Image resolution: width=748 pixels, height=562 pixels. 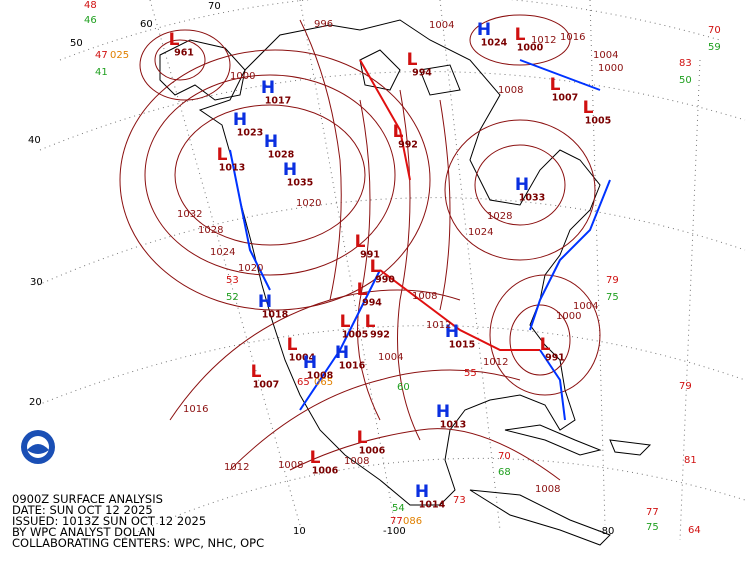 What do you see at coordinates (323, 24) in the screenshot?
I see `isobar-label: 996` at bounding box center [323, 24].